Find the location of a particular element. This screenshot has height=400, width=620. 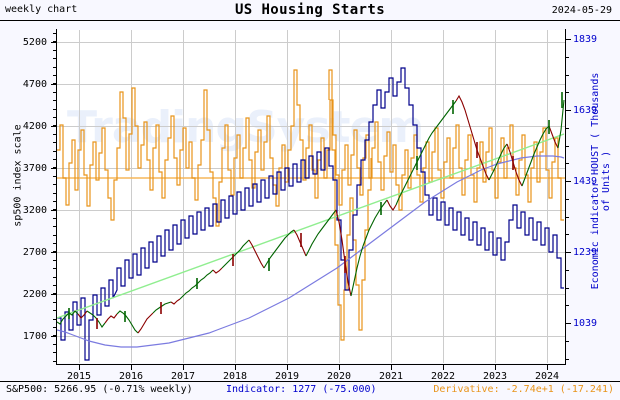

left-axis-label: 4700 is located at coordinates (34, 84).